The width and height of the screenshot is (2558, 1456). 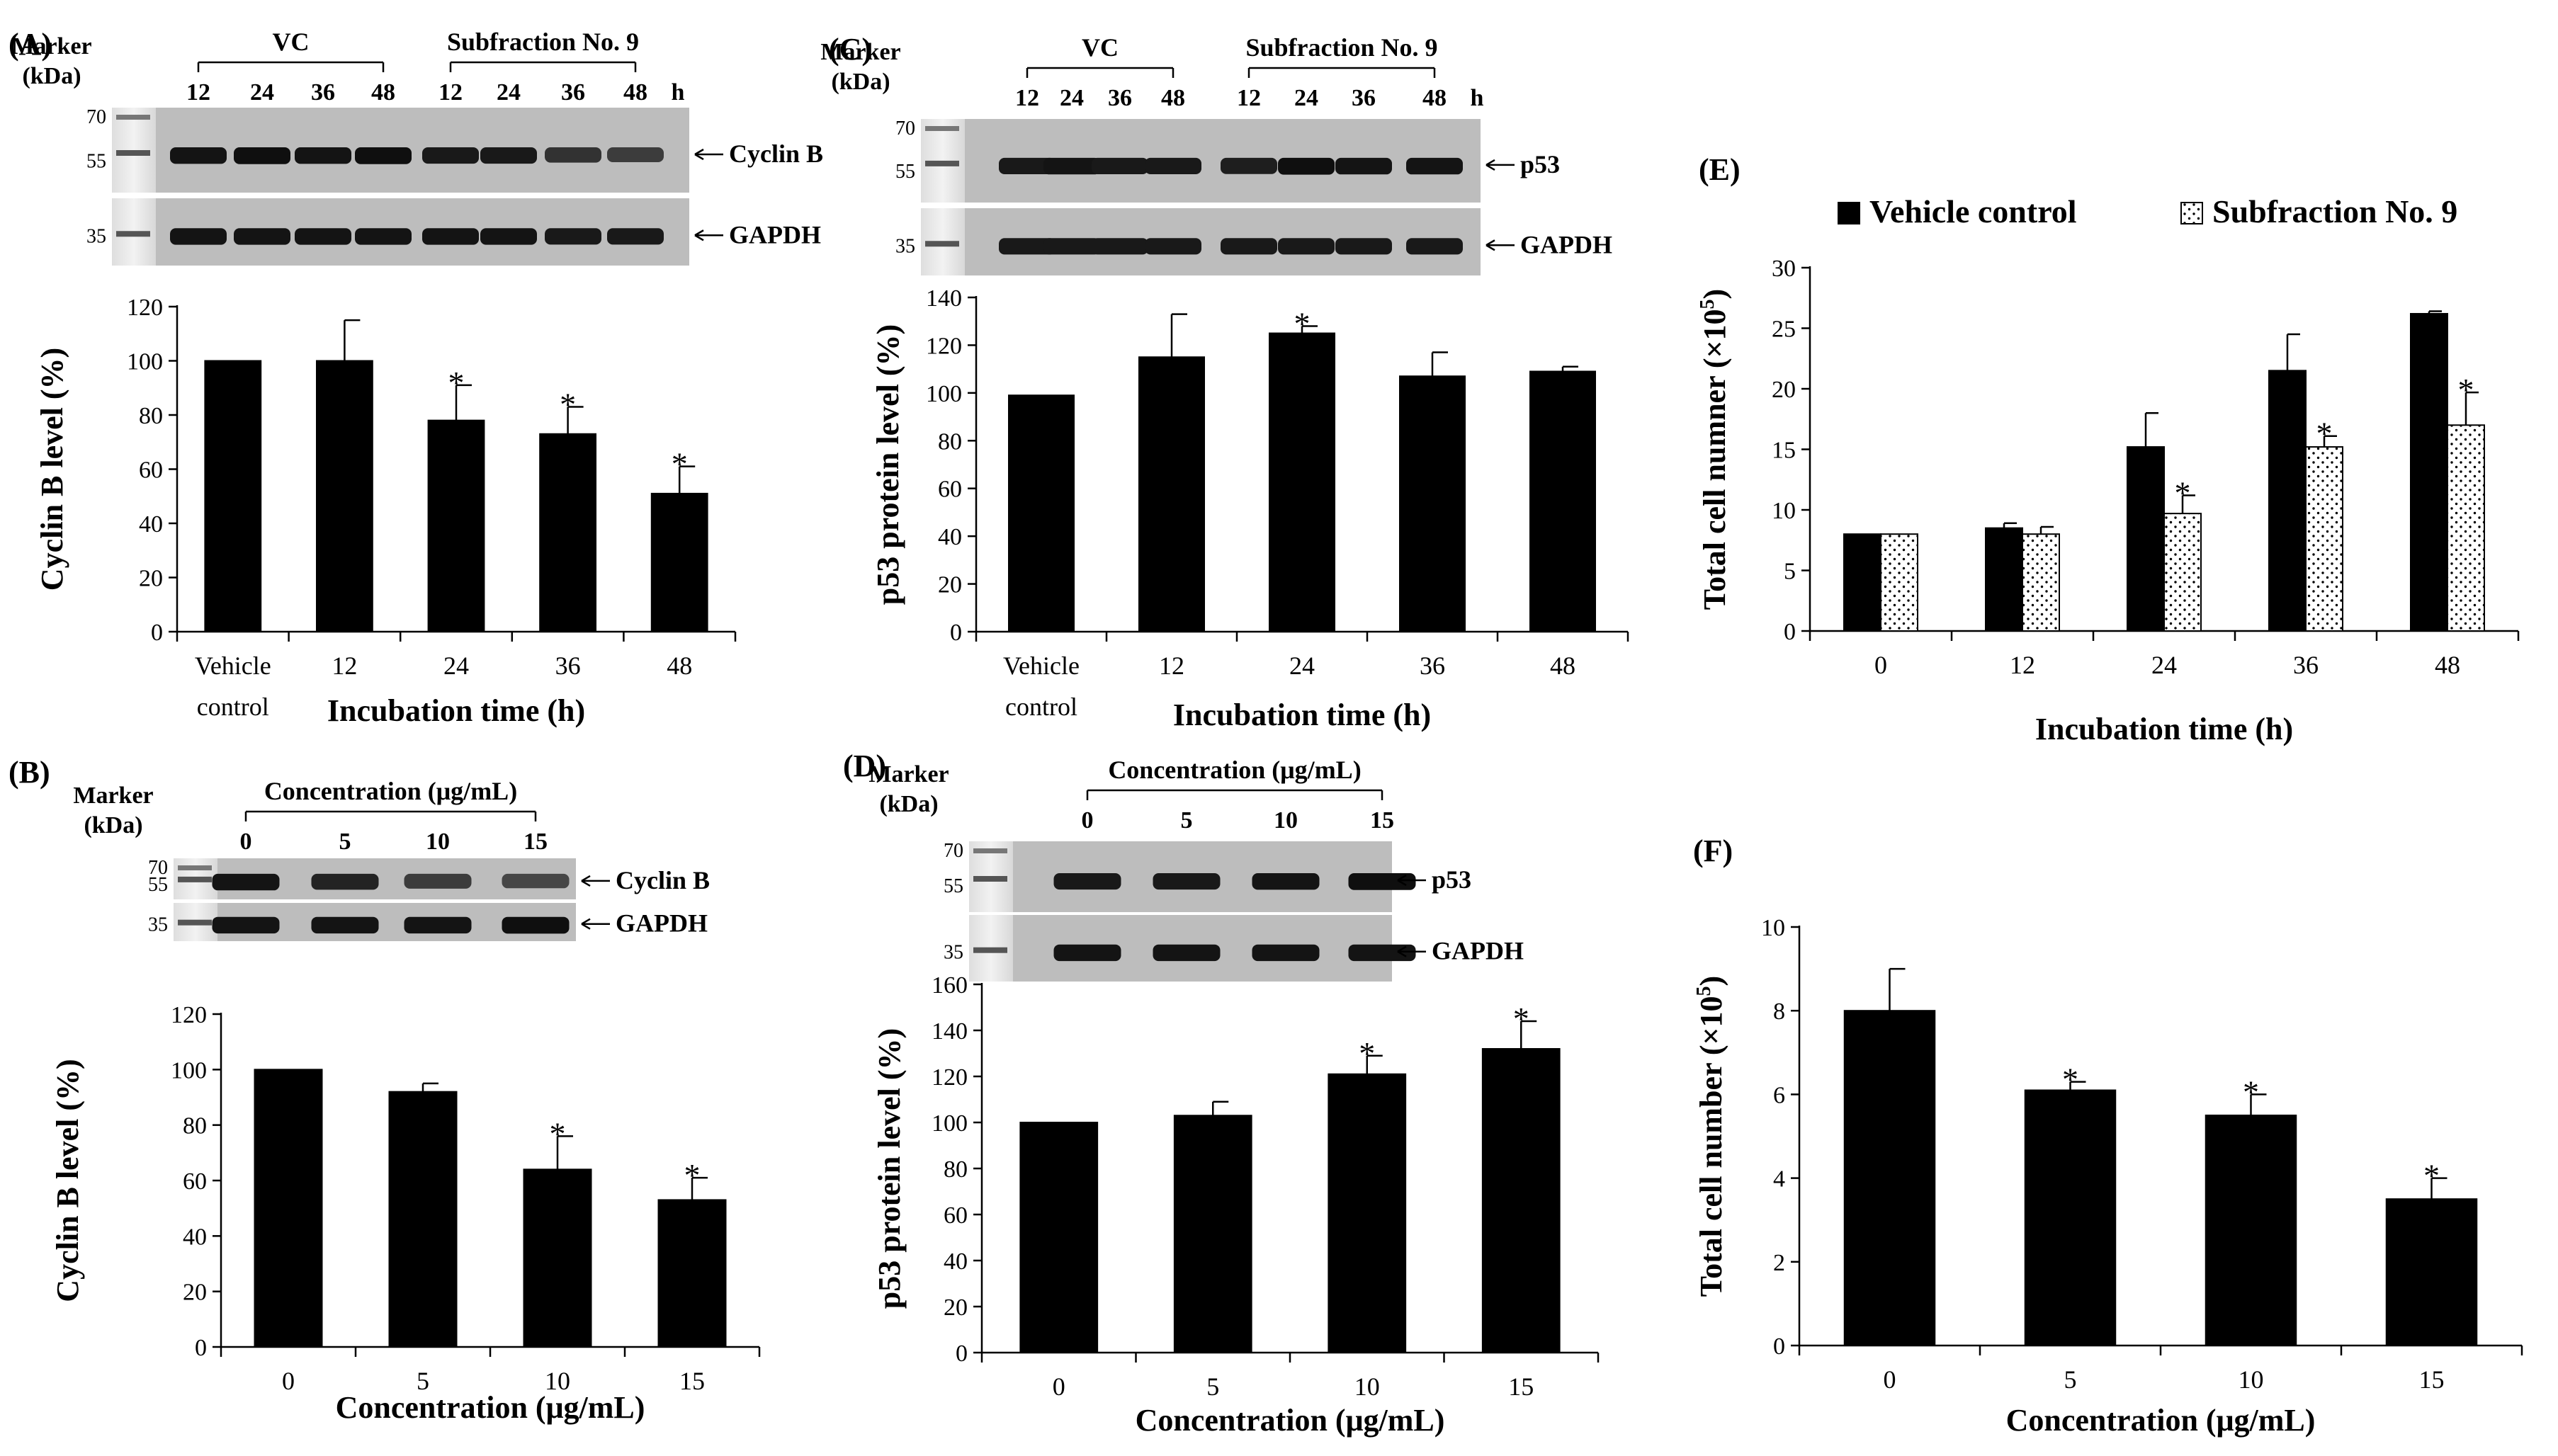 What do you see at coordinates (345, 842) in the screenshot?
I see `lane-label: 5` at bounding box center [345, 842].